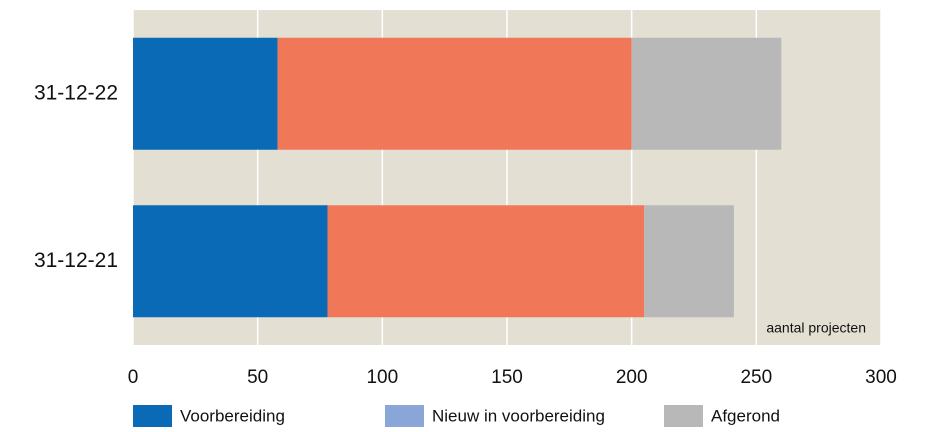  I want to click on x-tick-label: 0, so click(133, 377).